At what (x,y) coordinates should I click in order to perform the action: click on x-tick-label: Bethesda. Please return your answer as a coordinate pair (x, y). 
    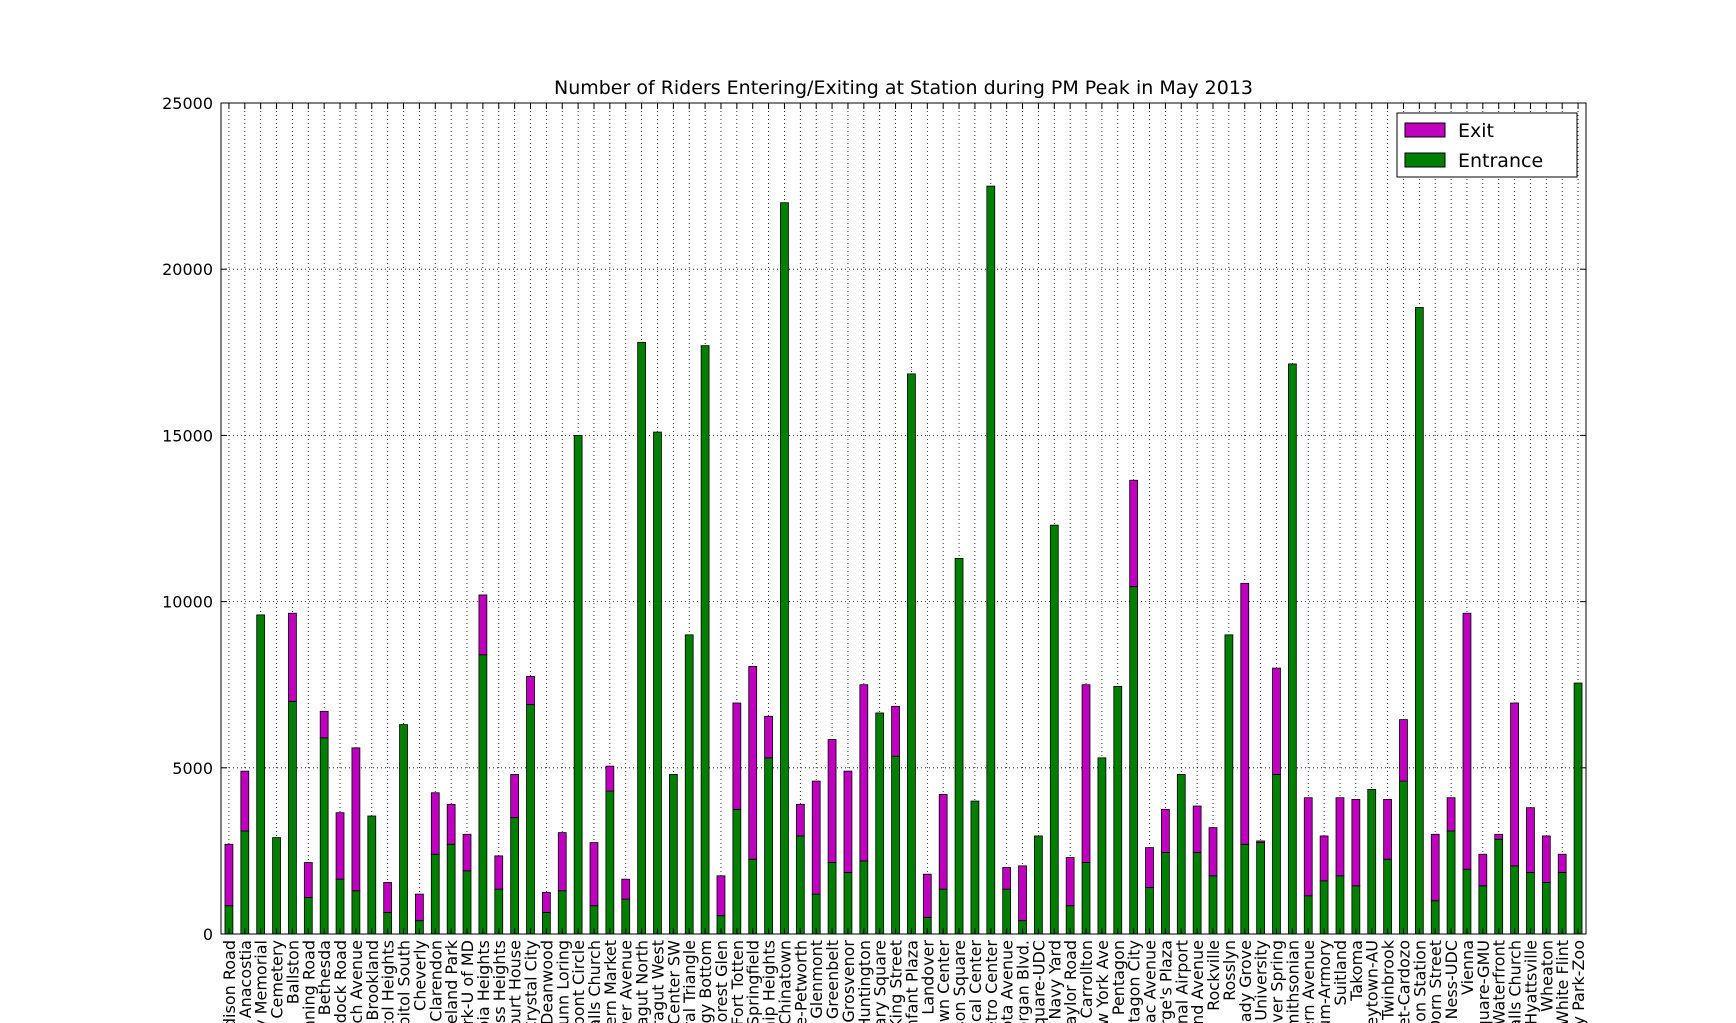
    Looking at the image, I should click on (324, 977).